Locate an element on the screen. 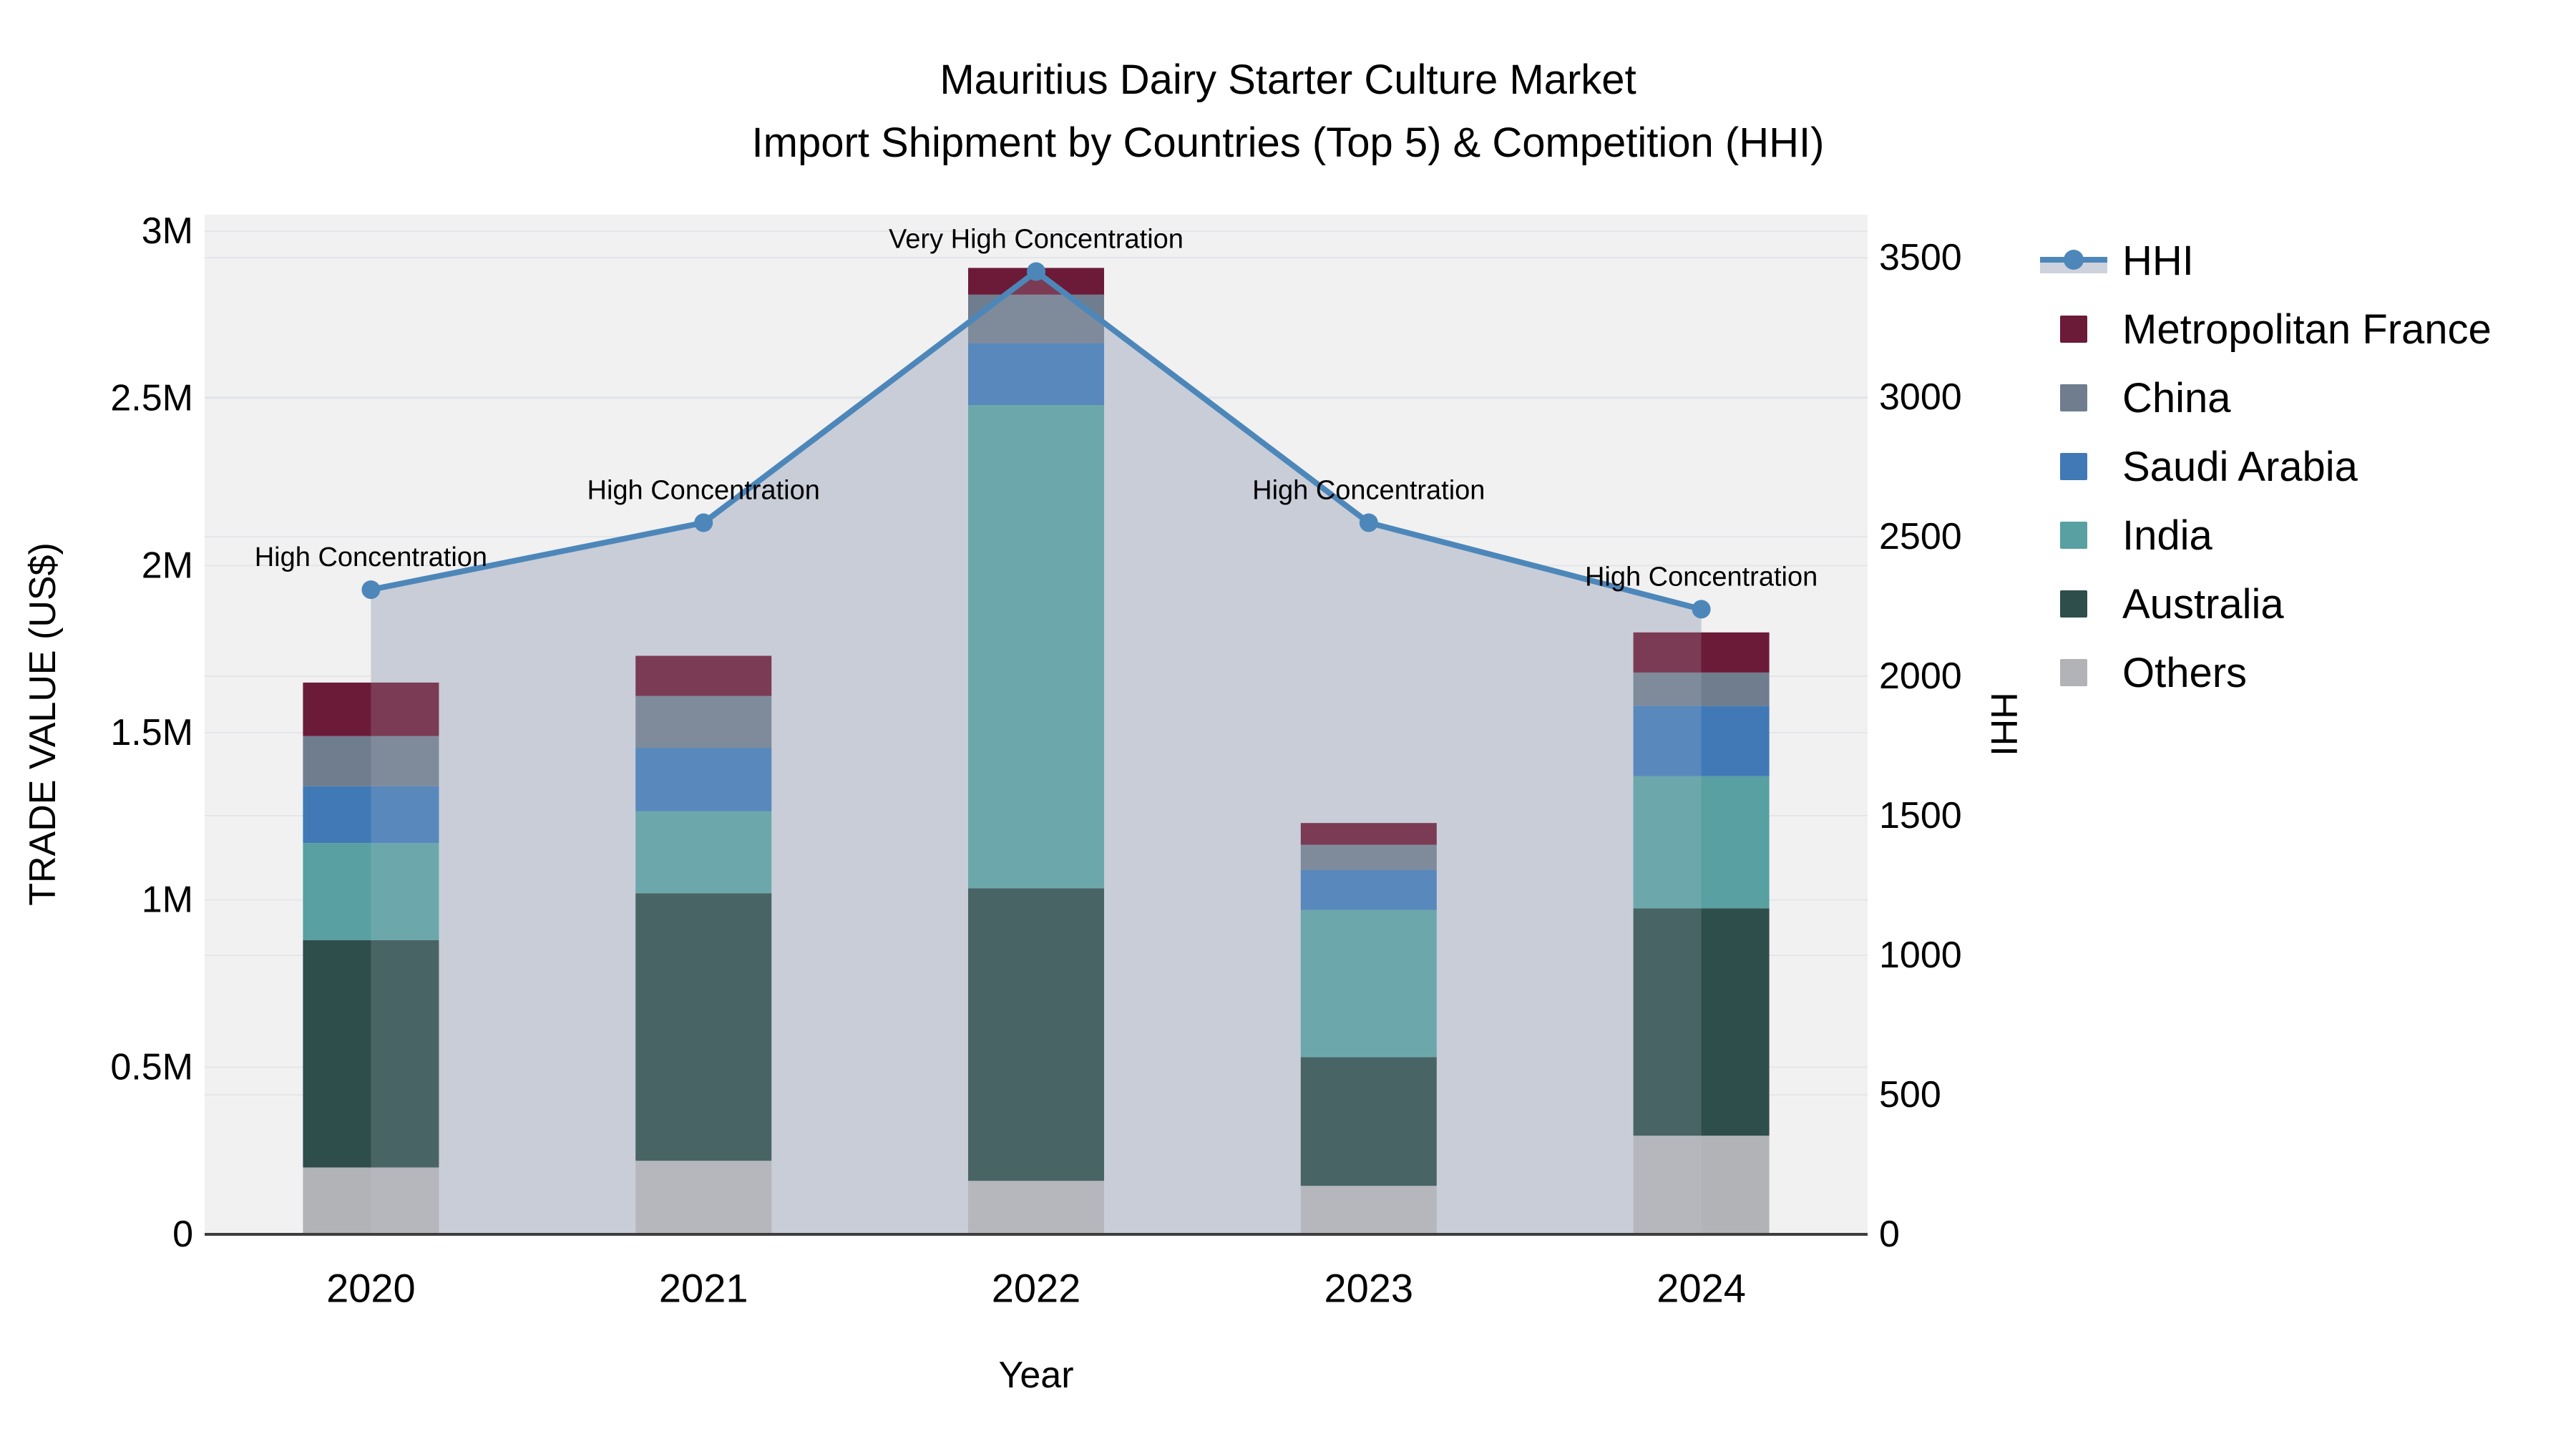  y-right-tick-1000: 1000 is located at coordinates (1920, 955).